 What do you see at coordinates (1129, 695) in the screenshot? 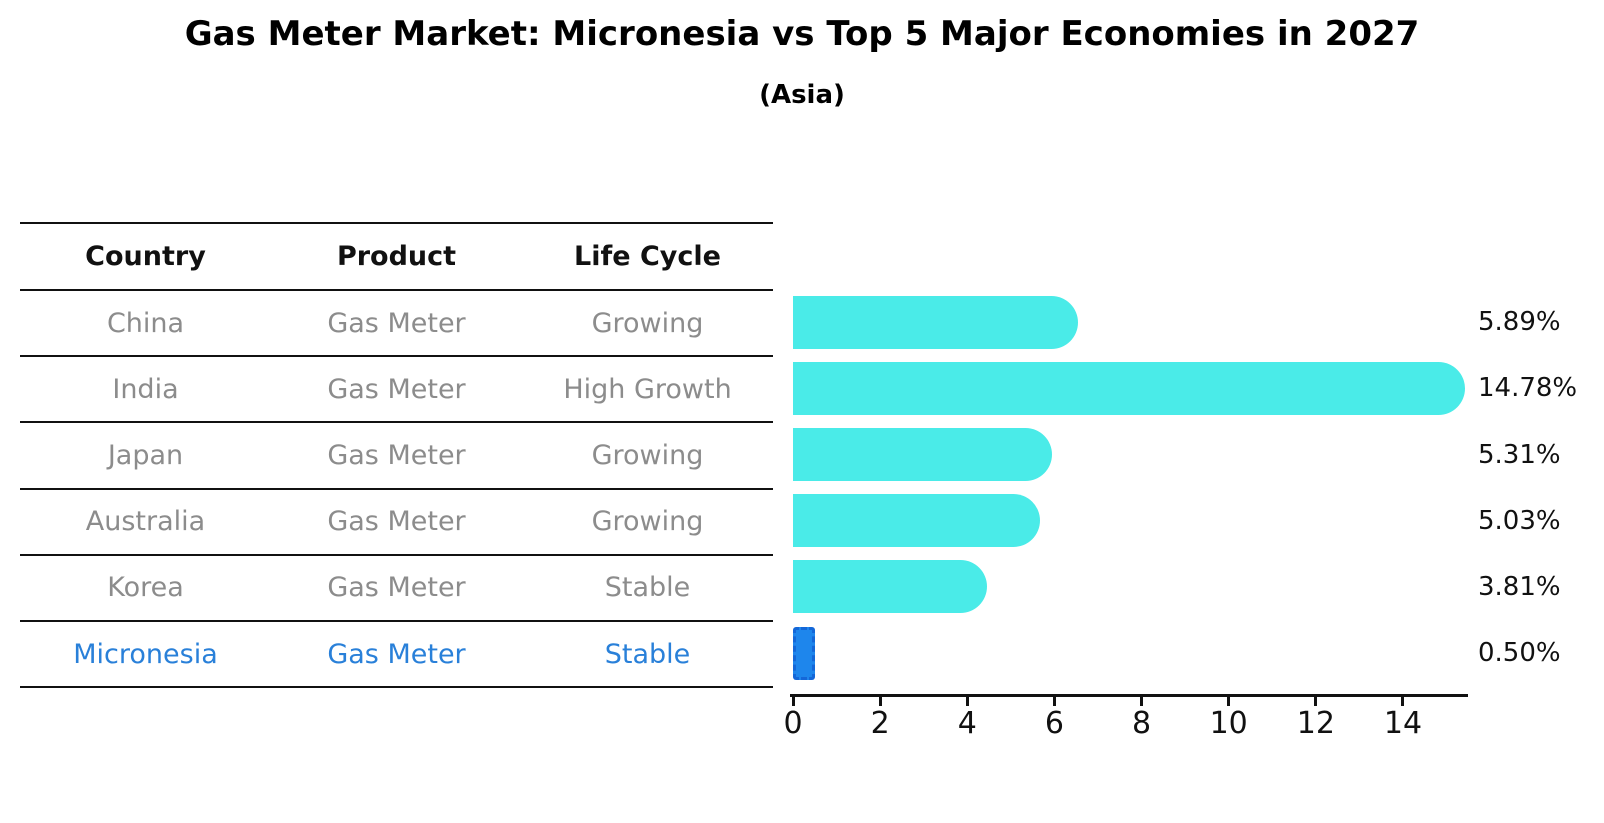
I see `x-axis-line` at bounding box center [1129, 695].